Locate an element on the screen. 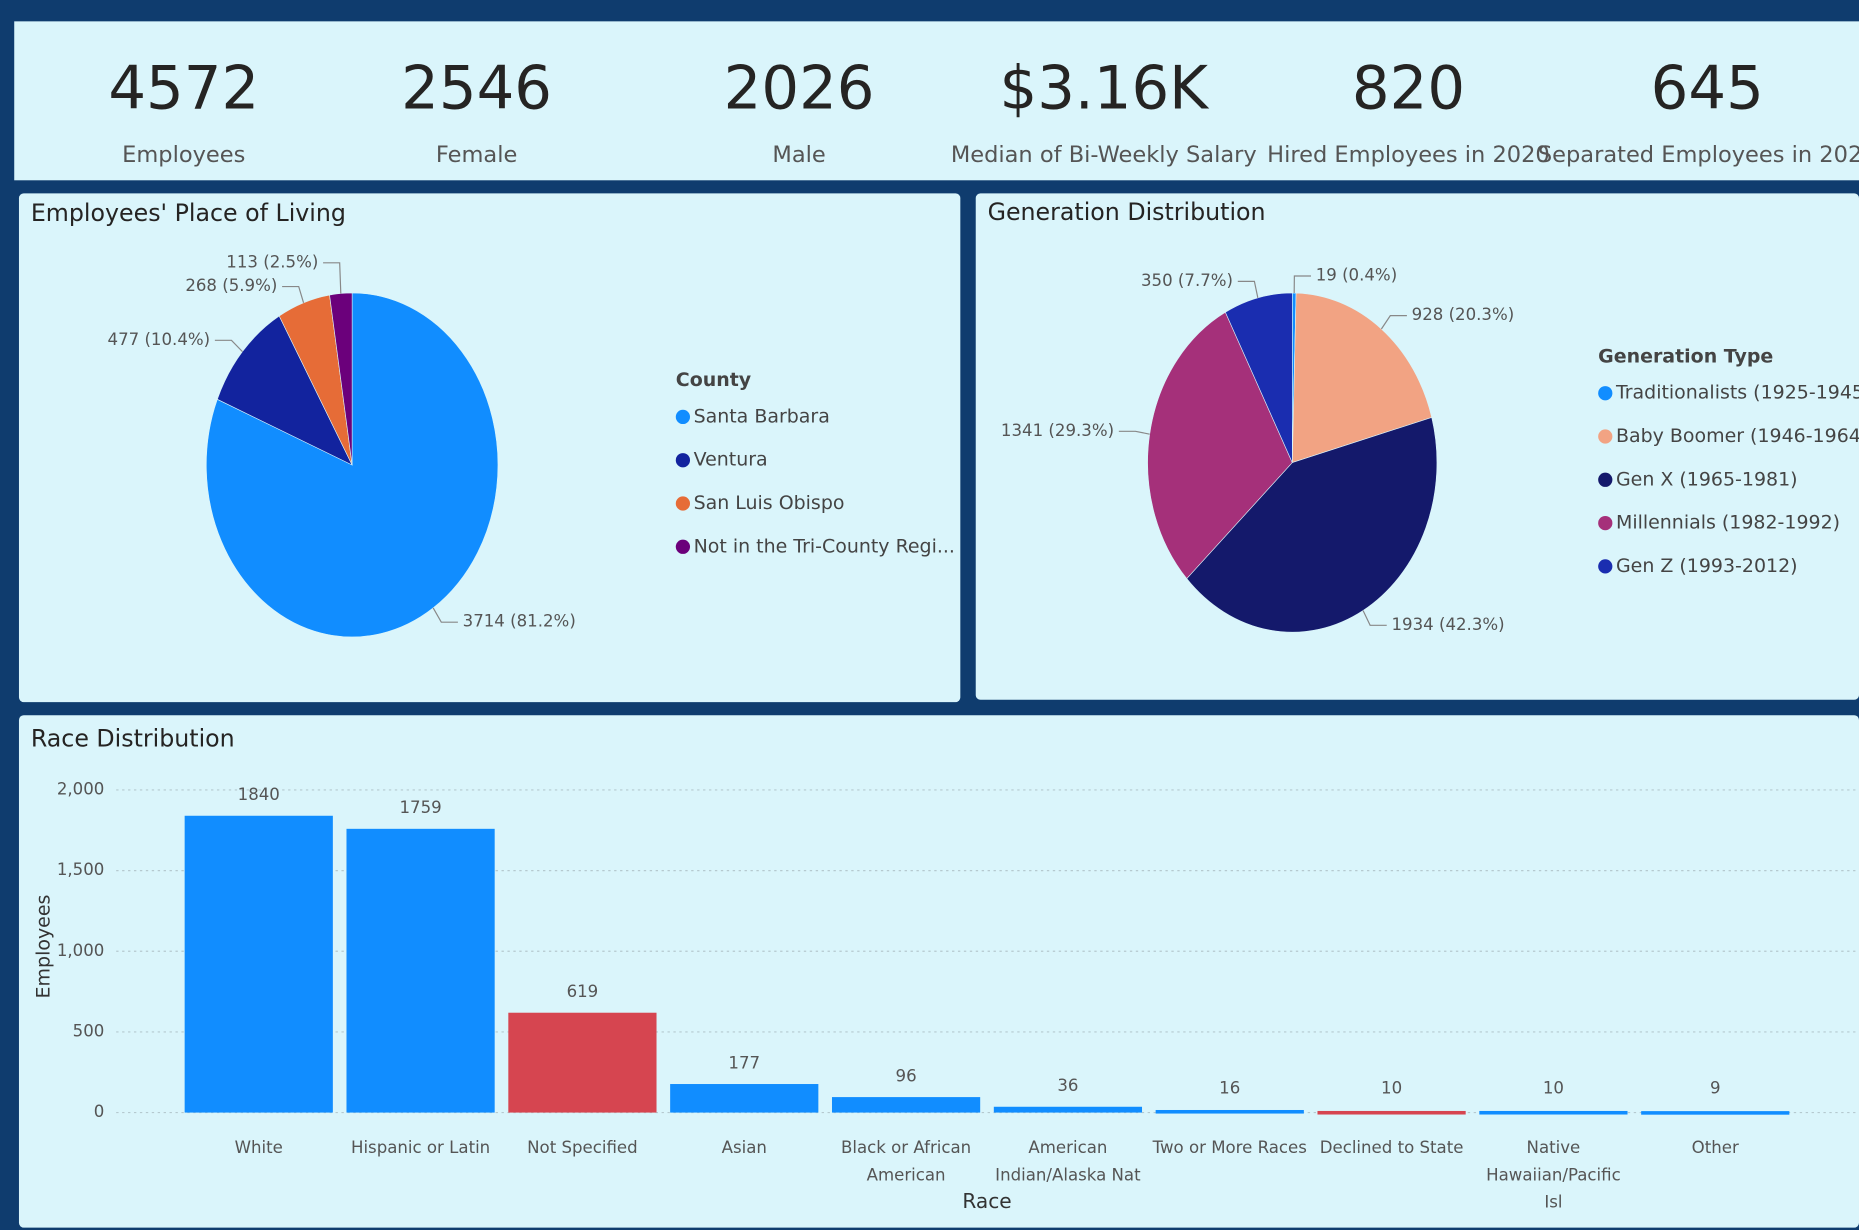 This screenshot has height=1230, width=1859. legend-label: Gen X (1965-1981) is located at coordinates (1707, 479).